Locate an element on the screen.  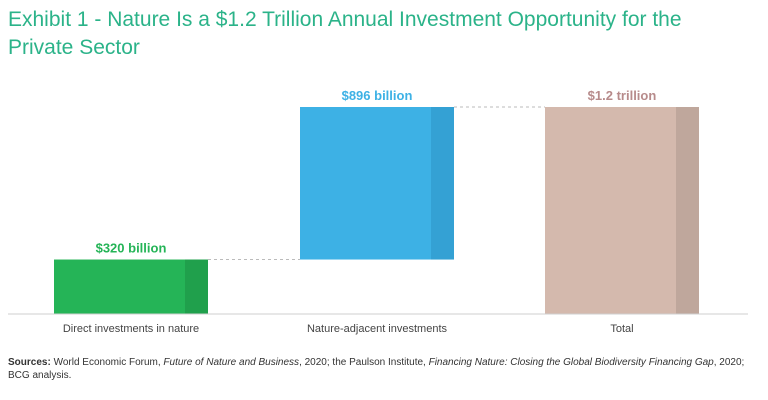
bar-direct is located at coordinates (131, 286).